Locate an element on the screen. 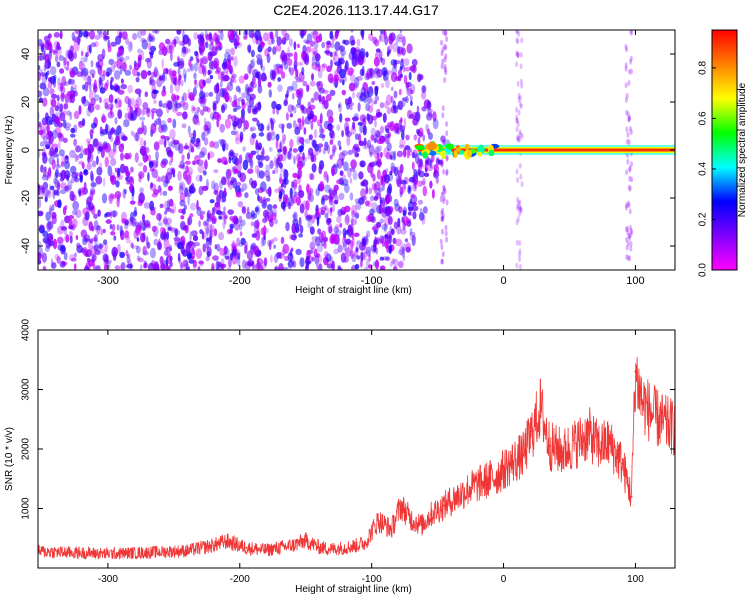 This screenshot has height=605, width=750. figure-title: C2E4.2026.113.17.44.G17 is located at coordinates (356, 10).